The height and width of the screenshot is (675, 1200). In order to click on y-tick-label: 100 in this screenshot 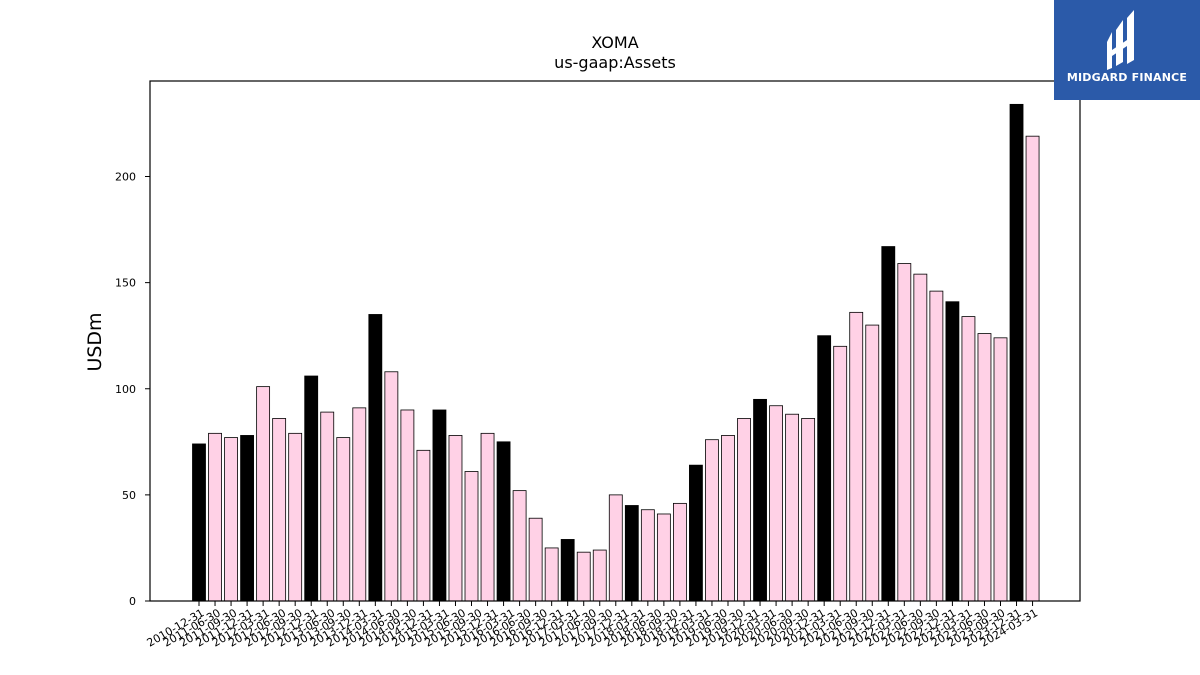, I will do `click(125, 389)`.